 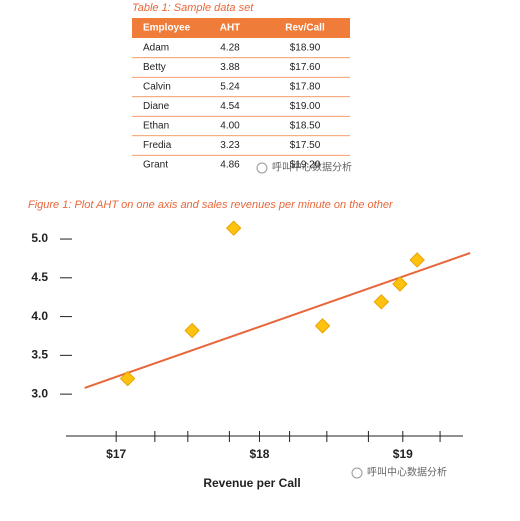 What do you see at coordinates (230, 126) in the screenshot?
I see `table-cell: 4.00` at bounding box center [230, 126].